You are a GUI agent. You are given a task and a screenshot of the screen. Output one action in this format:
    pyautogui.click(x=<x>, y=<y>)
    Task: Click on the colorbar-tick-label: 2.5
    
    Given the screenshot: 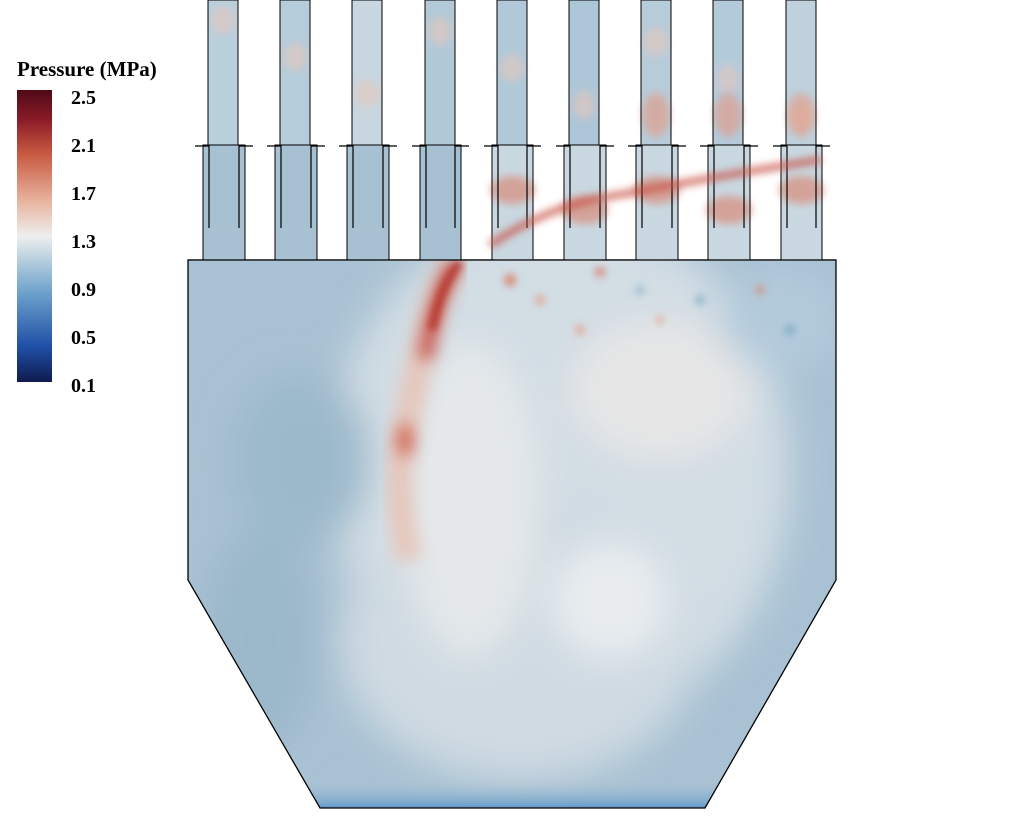 What is the action you would take?
    pyautogui.click(x=83, y=98)
    